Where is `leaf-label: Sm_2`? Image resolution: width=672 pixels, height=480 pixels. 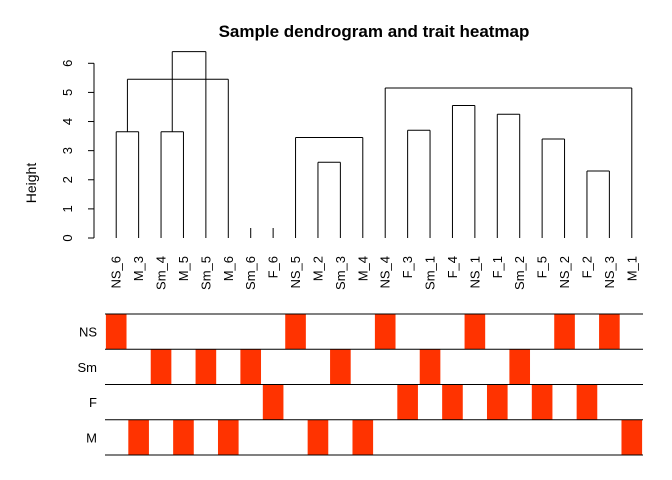 leaf-label: Sm_2 is located at coordinates (519, 273).